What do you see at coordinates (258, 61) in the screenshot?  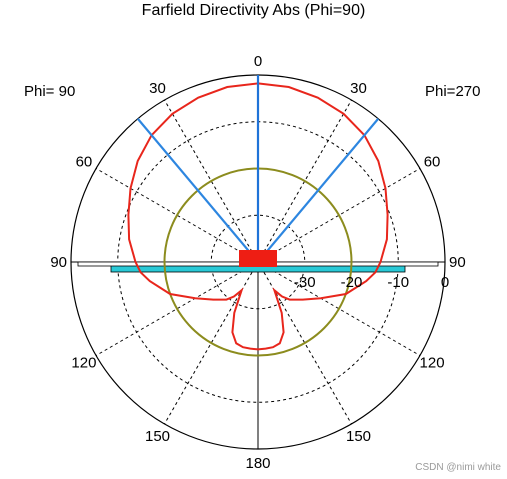 I see `theta-tick-label: 0` at bounding box center [258, 61].